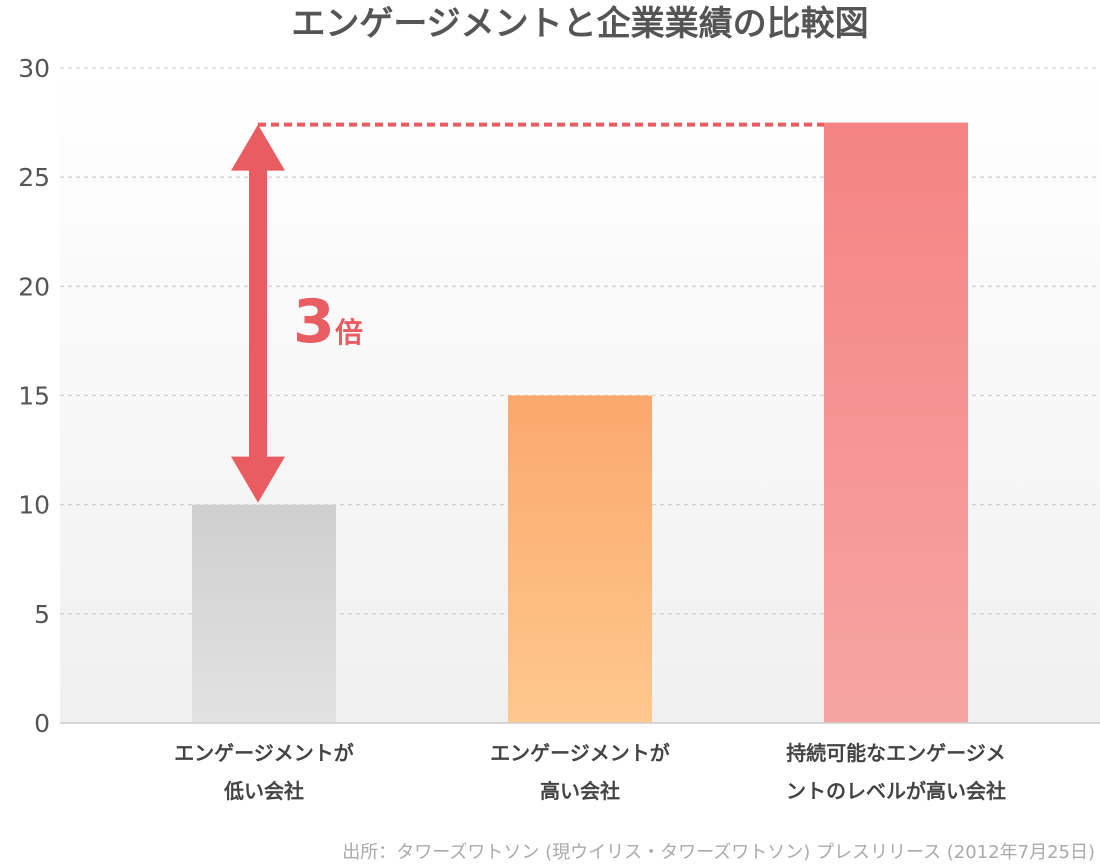  I want to click on x-category-label: 高い会社, so click(580, 791).